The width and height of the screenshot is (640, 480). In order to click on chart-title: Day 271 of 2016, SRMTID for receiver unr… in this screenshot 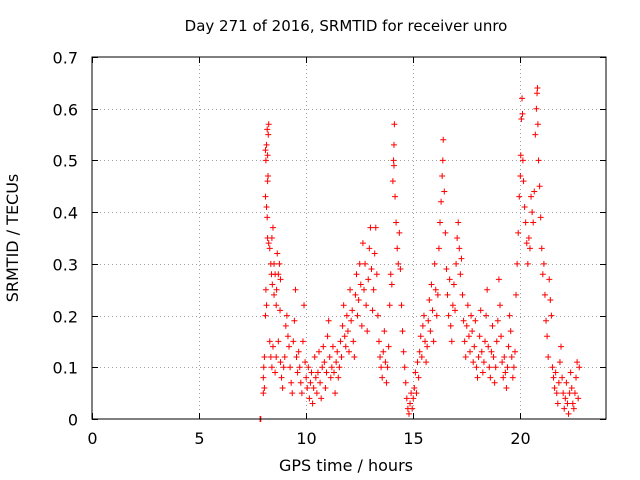, I will do `click(346, 26)`.